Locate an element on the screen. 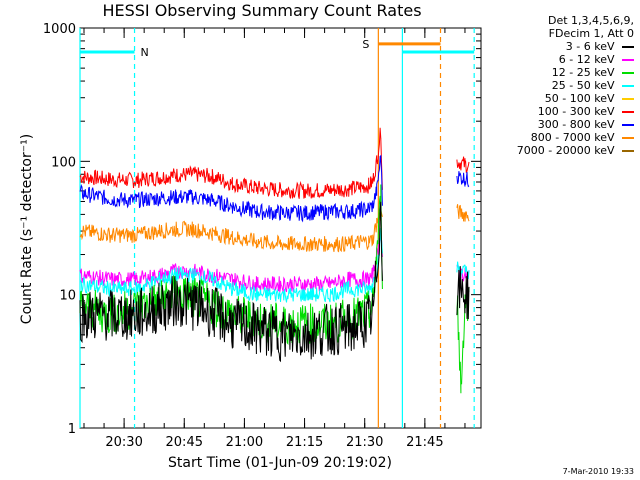 The width and height of the screenshot is (640, 480). series-25-50-keV is located at coordinates (274, 265).